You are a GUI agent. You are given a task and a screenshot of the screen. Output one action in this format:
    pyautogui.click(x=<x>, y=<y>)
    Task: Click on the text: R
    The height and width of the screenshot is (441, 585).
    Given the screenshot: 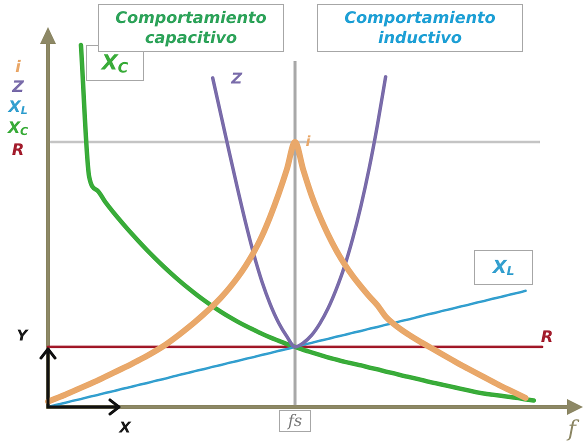 What is the action you would take?
    pyautogui.click(x=18, y=149)
    